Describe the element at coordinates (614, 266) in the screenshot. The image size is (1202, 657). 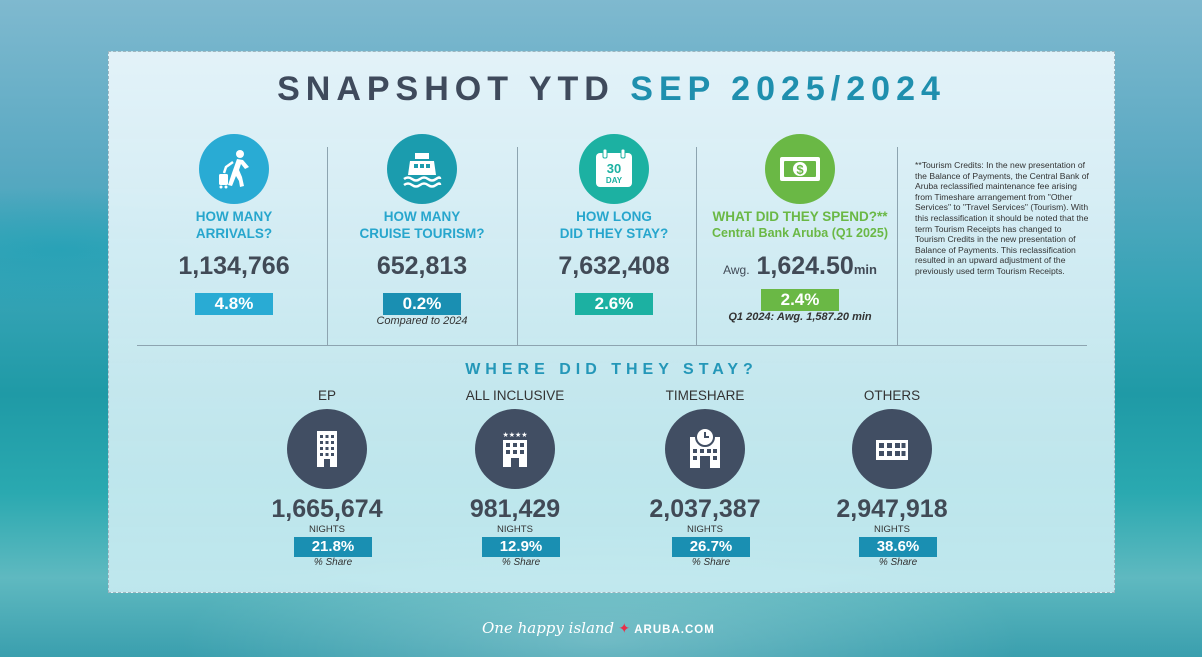
I see `stay-value: 7,632,408` at that location.